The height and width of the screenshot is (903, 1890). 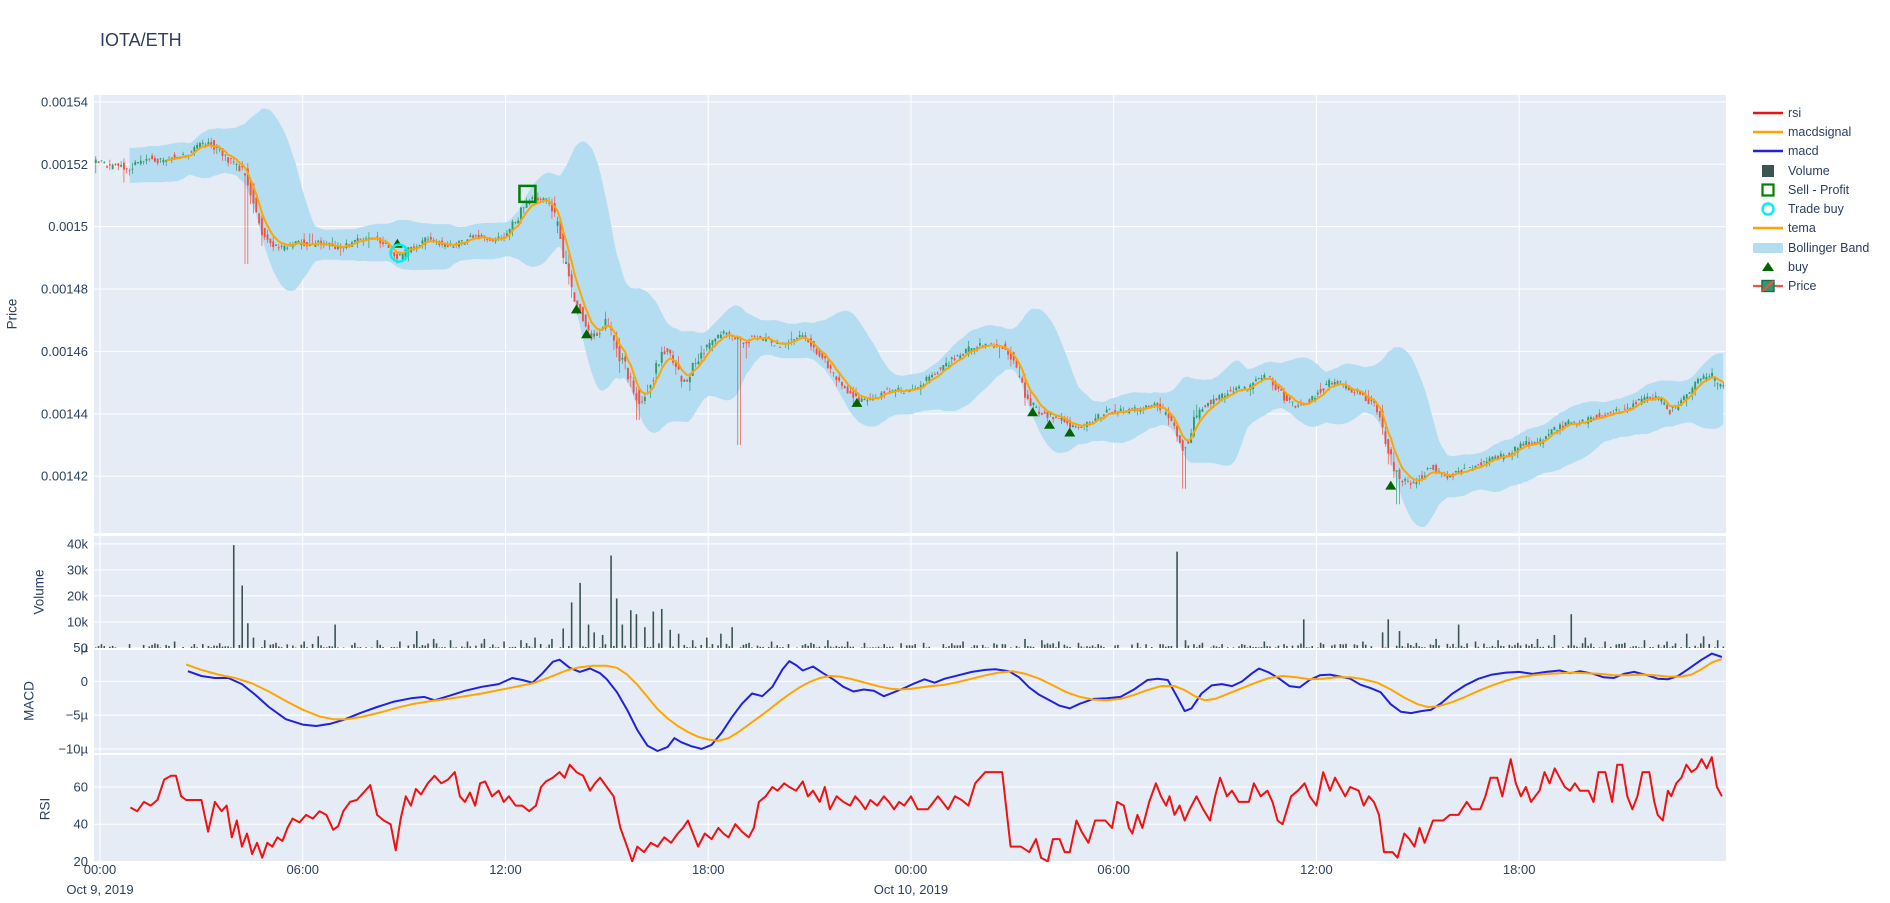 What do you see at coordinates (1798, 267) in the screenshot?
I see `legend-label: buy` at bounding box center [1798, 267].